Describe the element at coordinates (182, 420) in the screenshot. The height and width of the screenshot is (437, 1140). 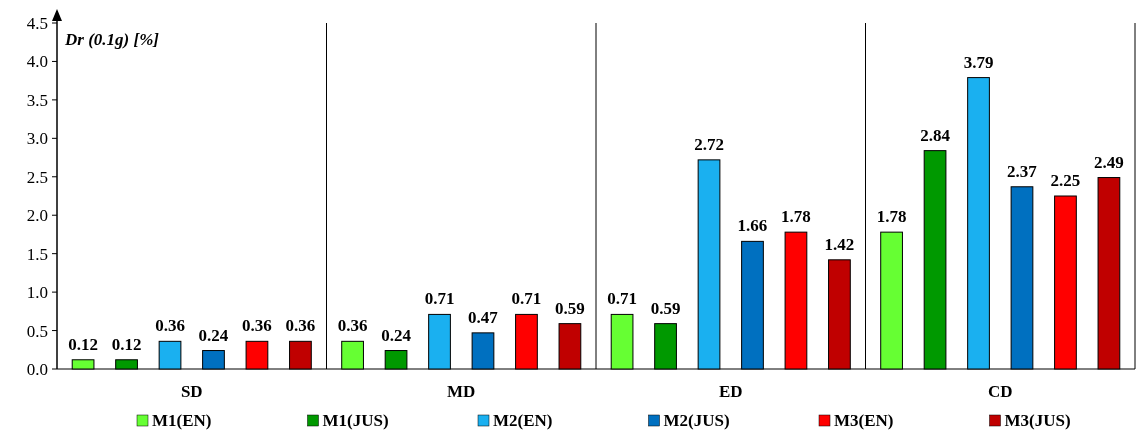
I see `legend-label: M1(EN)` at that location.